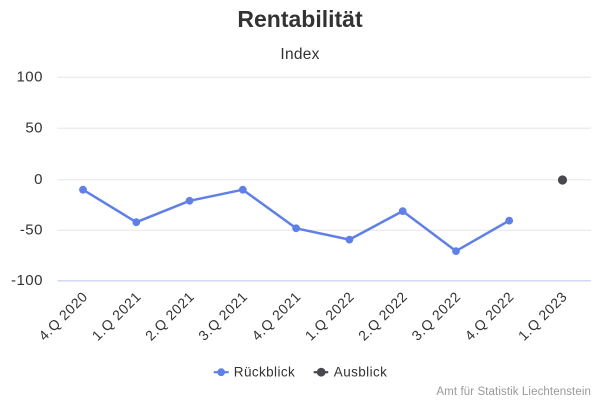  What do you see at coordinates (299, 54) in the screenshot?
I see `svg-text: Index` at bounding box center [299, 54].